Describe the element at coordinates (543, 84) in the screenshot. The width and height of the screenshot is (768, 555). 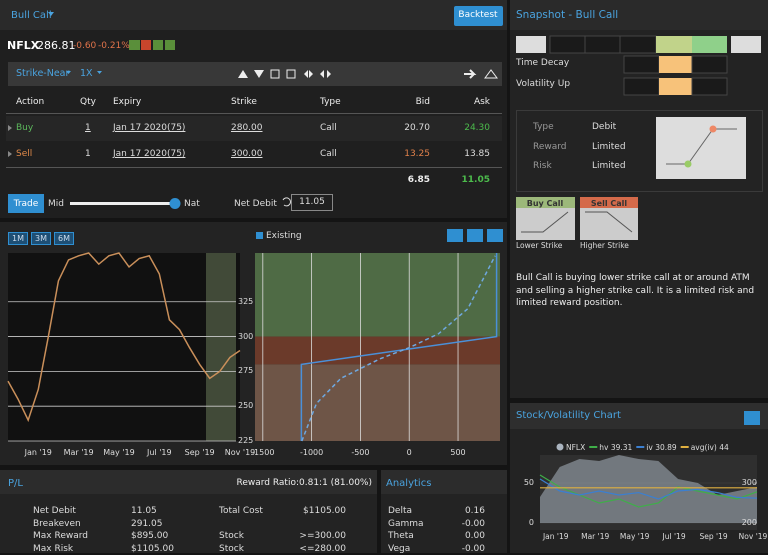
I see `label: Volatility Up` at that location.